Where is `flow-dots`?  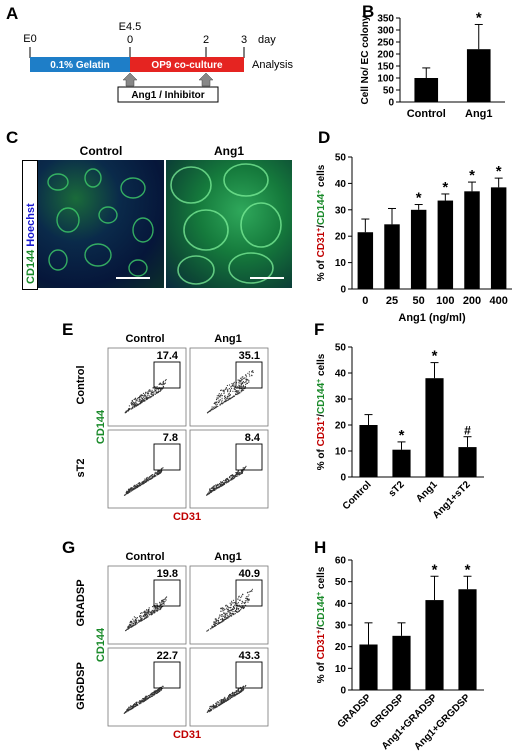 flow-dots is located at coordinates (226, 480).